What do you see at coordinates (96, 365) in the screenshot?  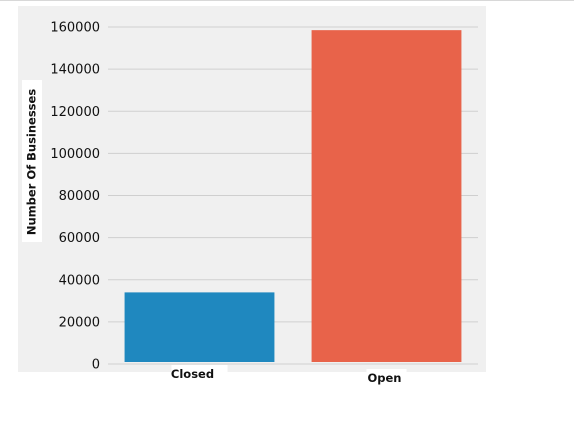 I see `y-tick-label: 0` at bounding box center [96, 365].